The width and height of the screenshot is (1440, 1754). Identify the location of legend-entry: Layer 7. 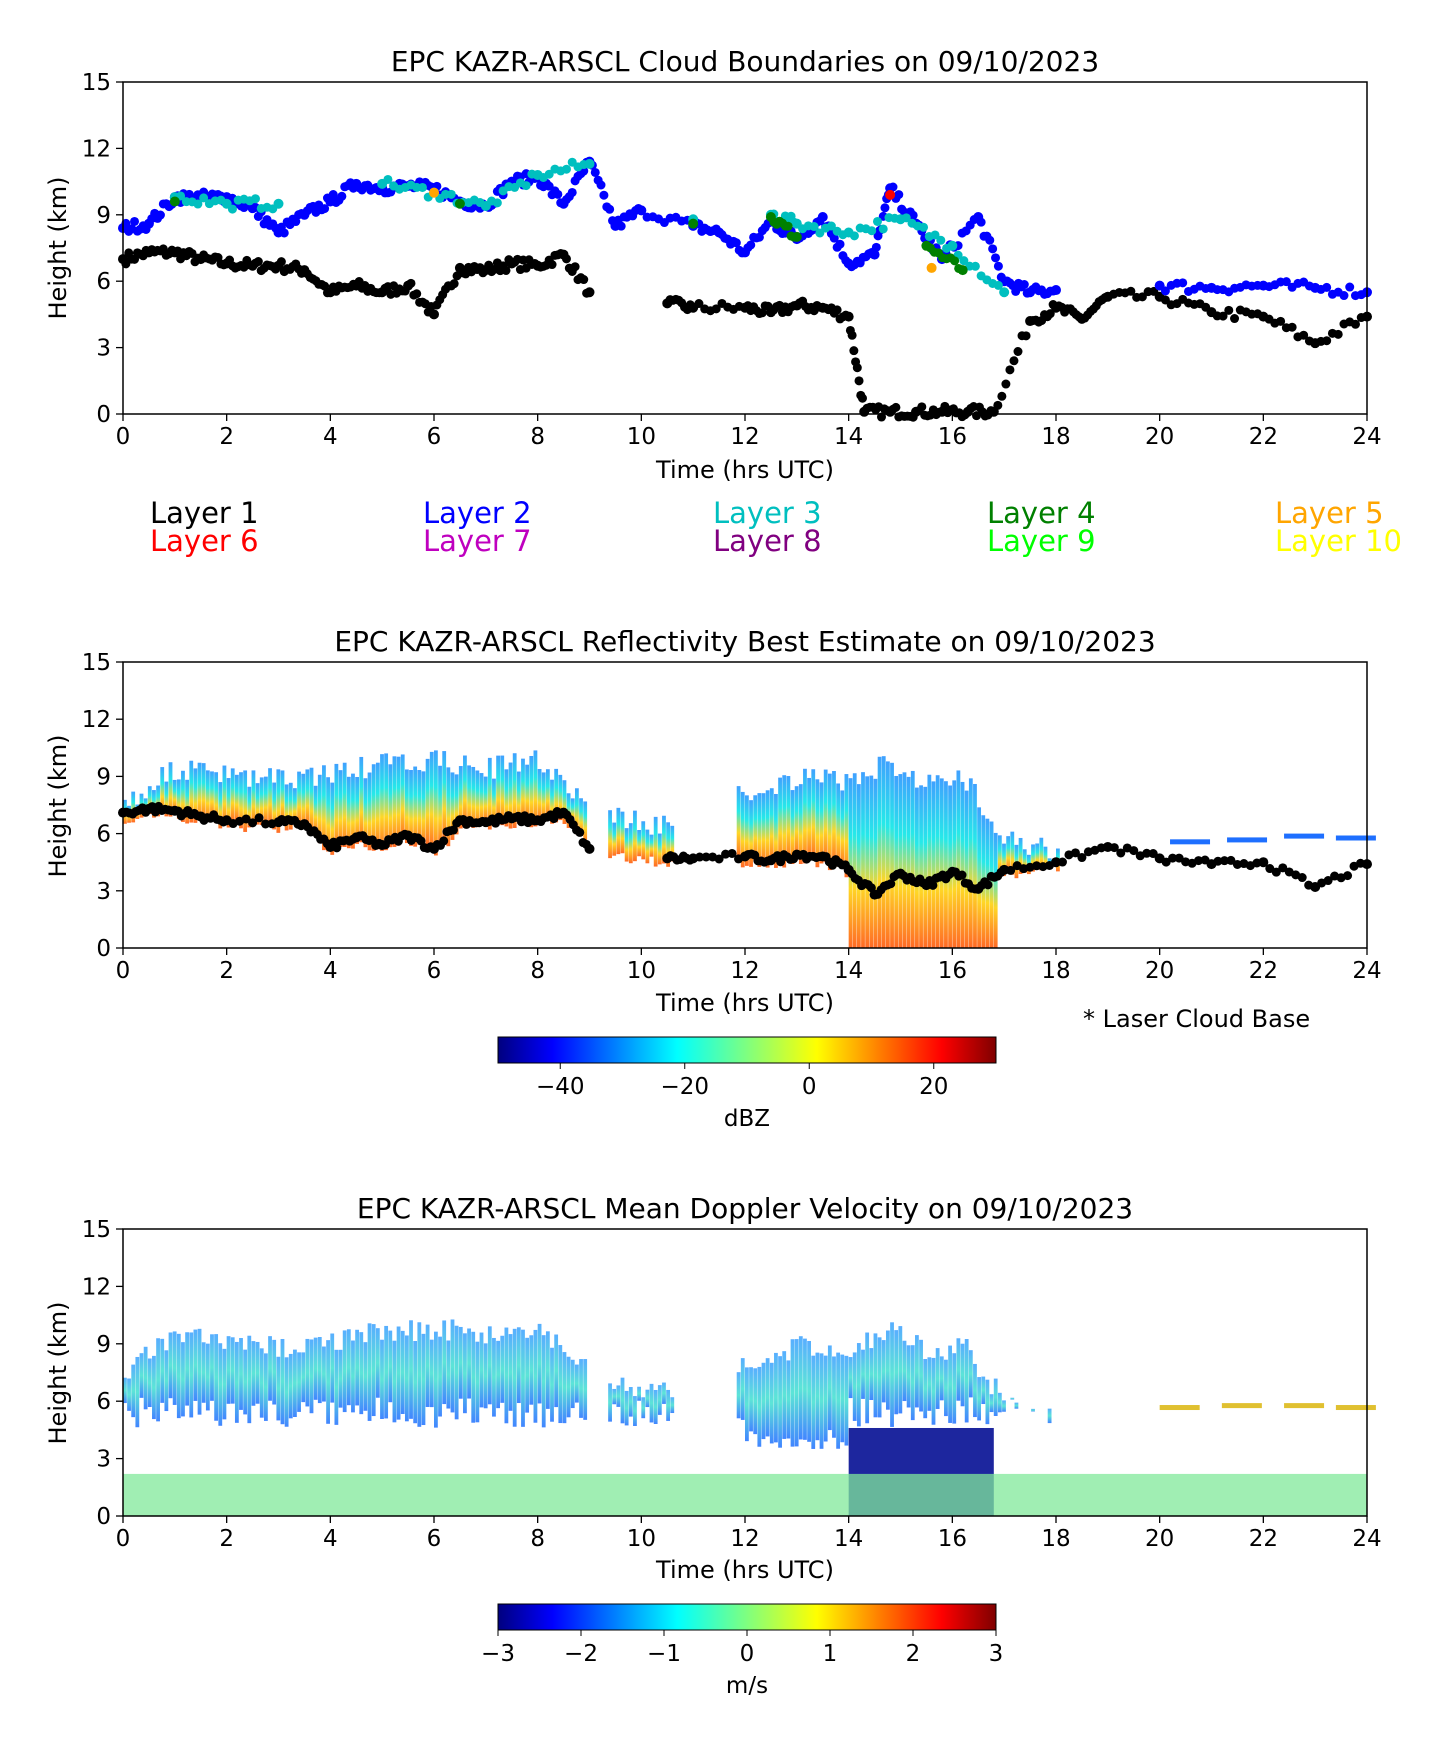
(477, 541).